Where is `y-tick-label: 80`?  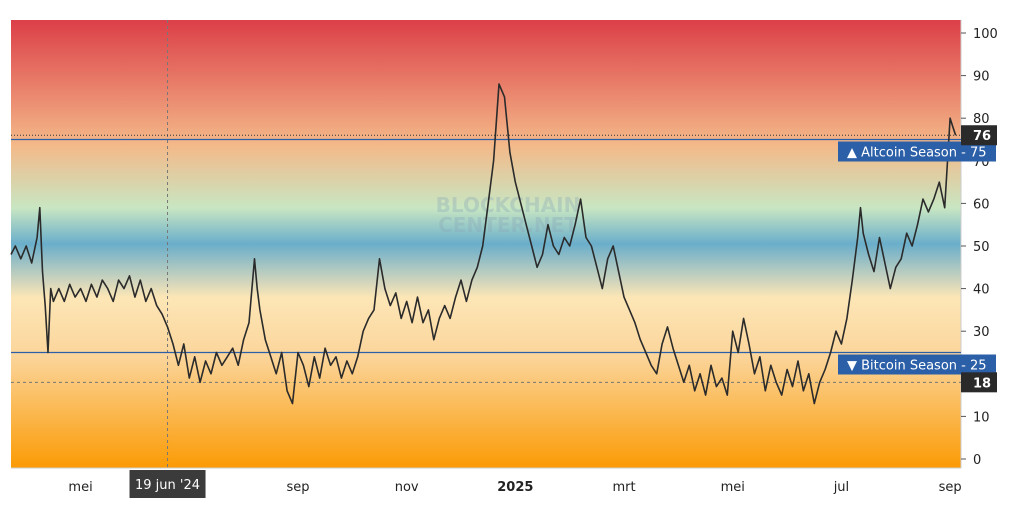
y-tick-label: 80 is located at coordinates (981, 119).